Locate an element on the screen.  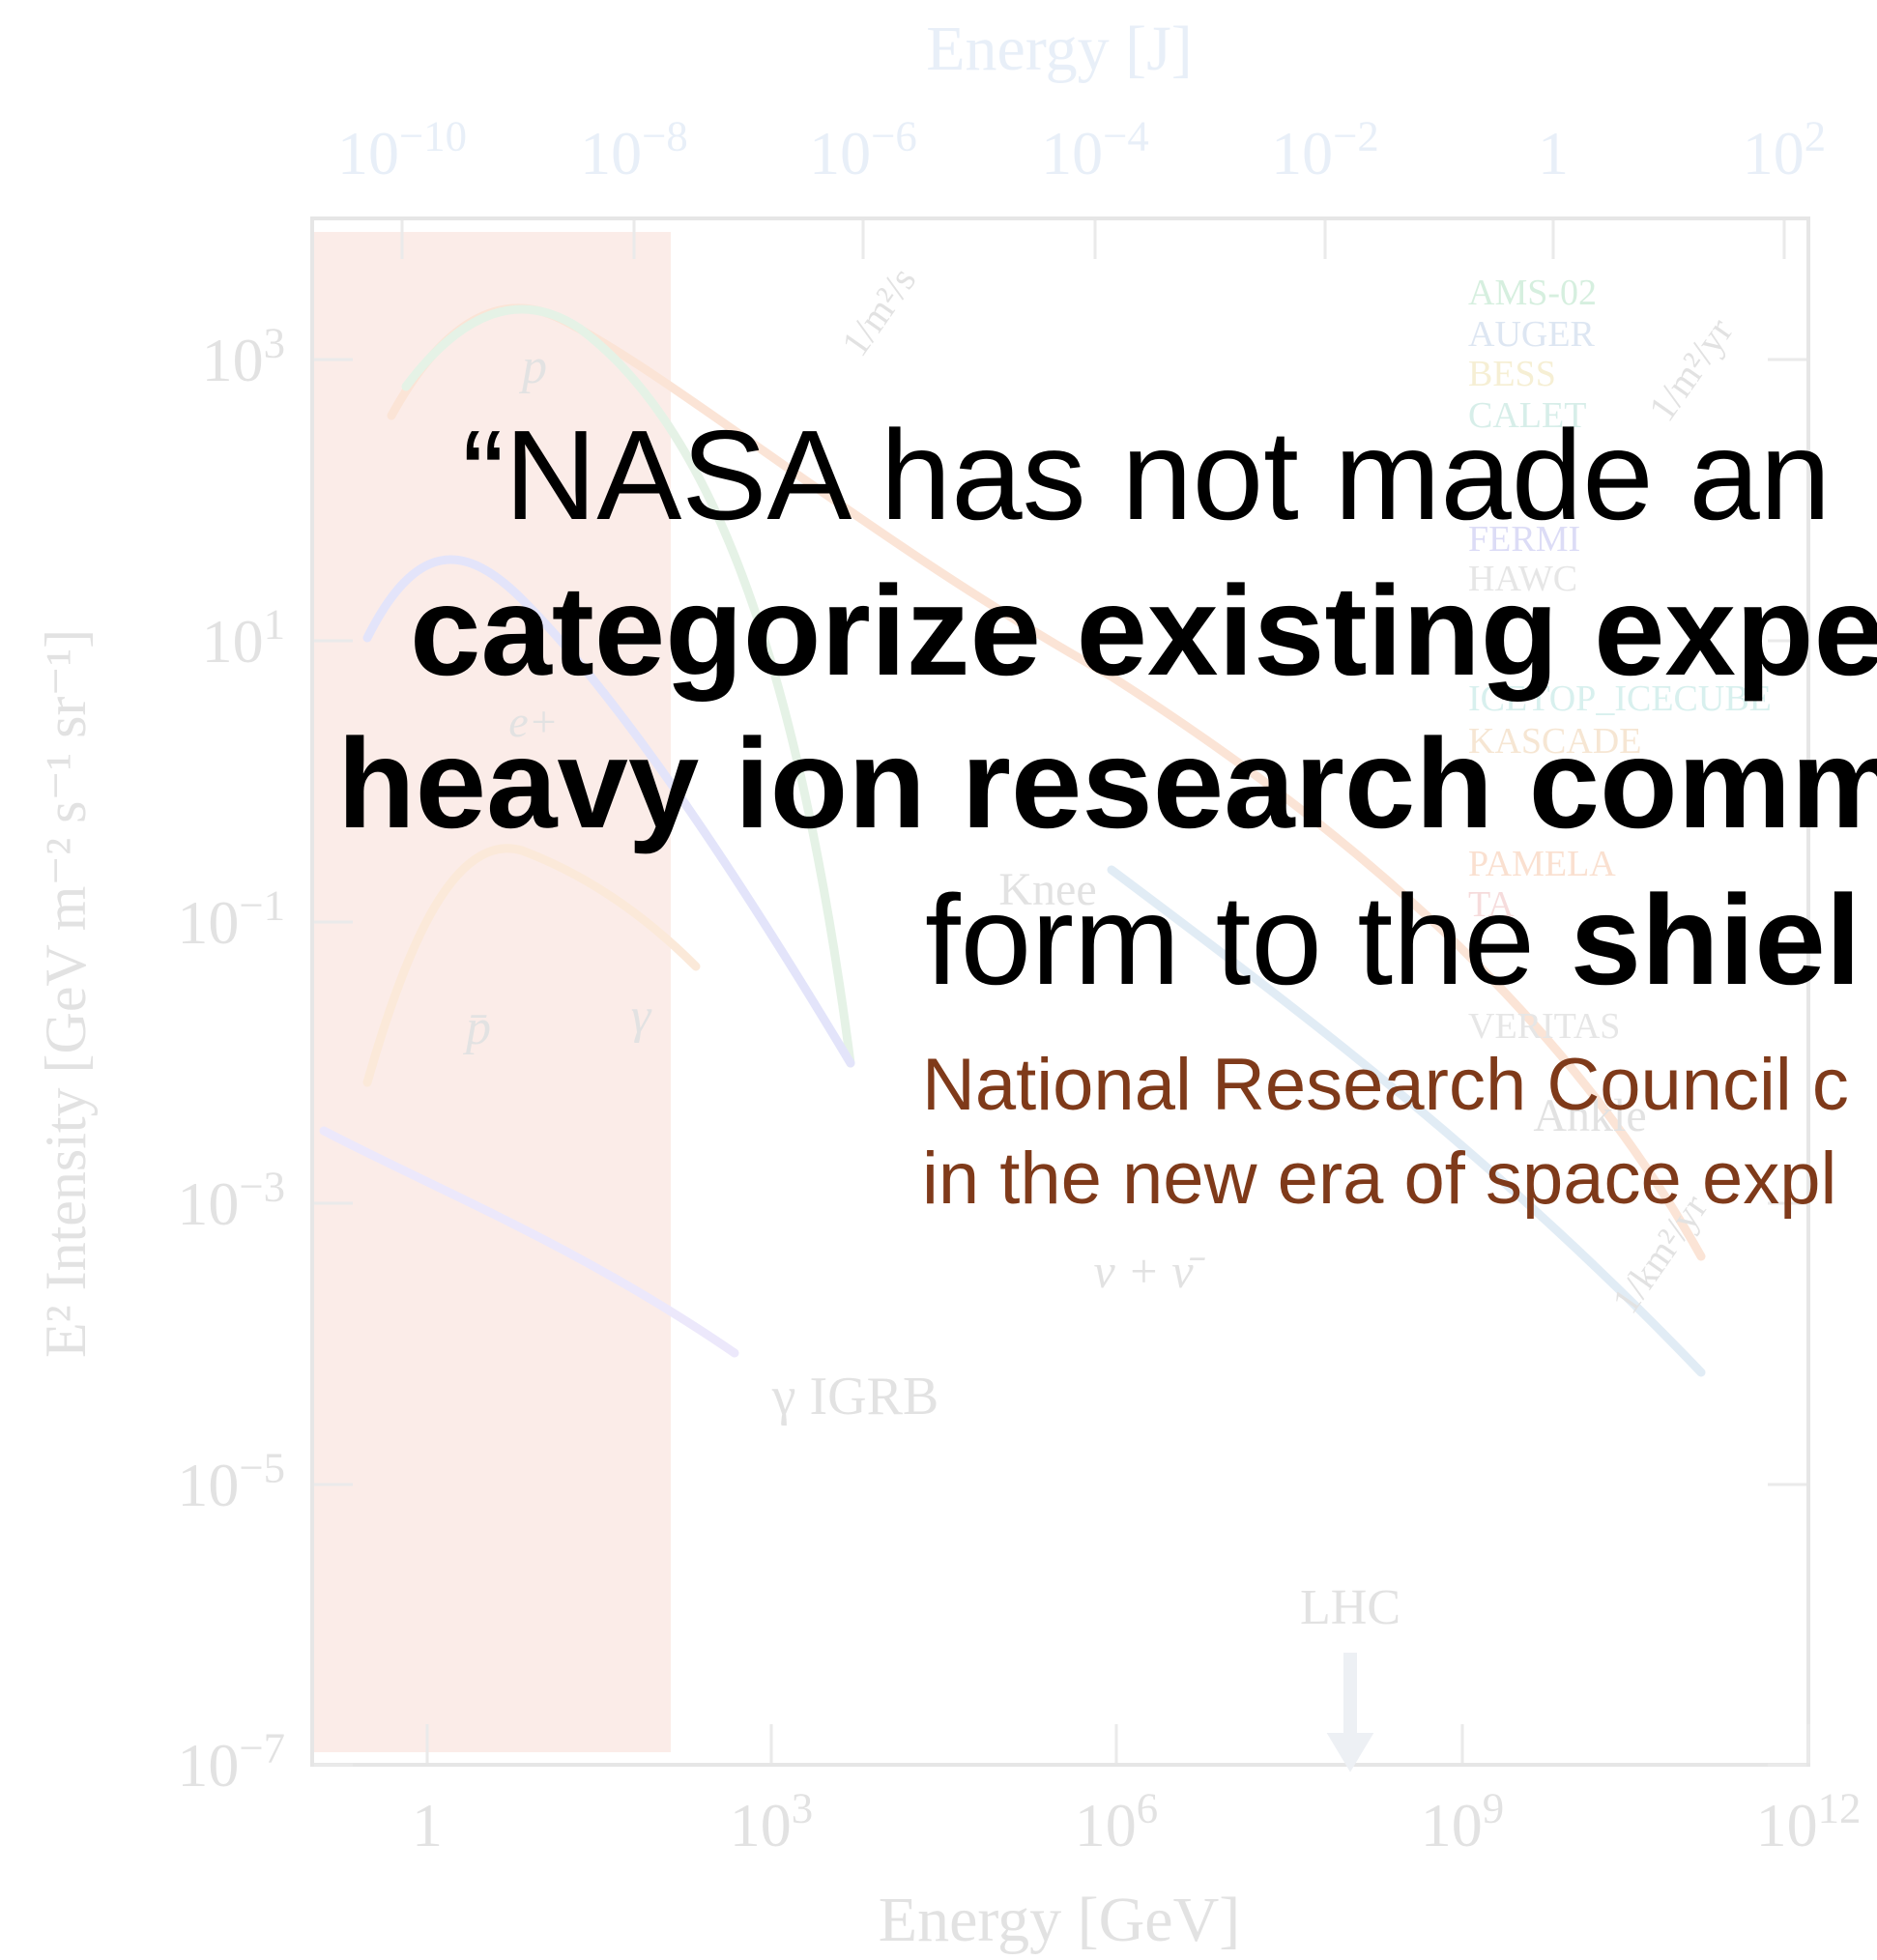
plot-annotation: Ankle is located at coordinates (1589, 1115).